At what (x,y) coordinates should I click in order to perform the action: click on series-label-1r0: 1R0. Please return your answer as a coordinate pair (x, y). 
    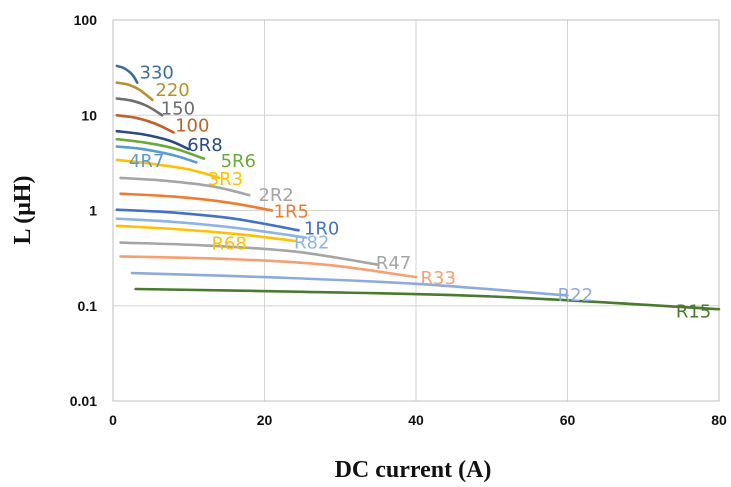
    Looking at the image, I should click on (321, 228).